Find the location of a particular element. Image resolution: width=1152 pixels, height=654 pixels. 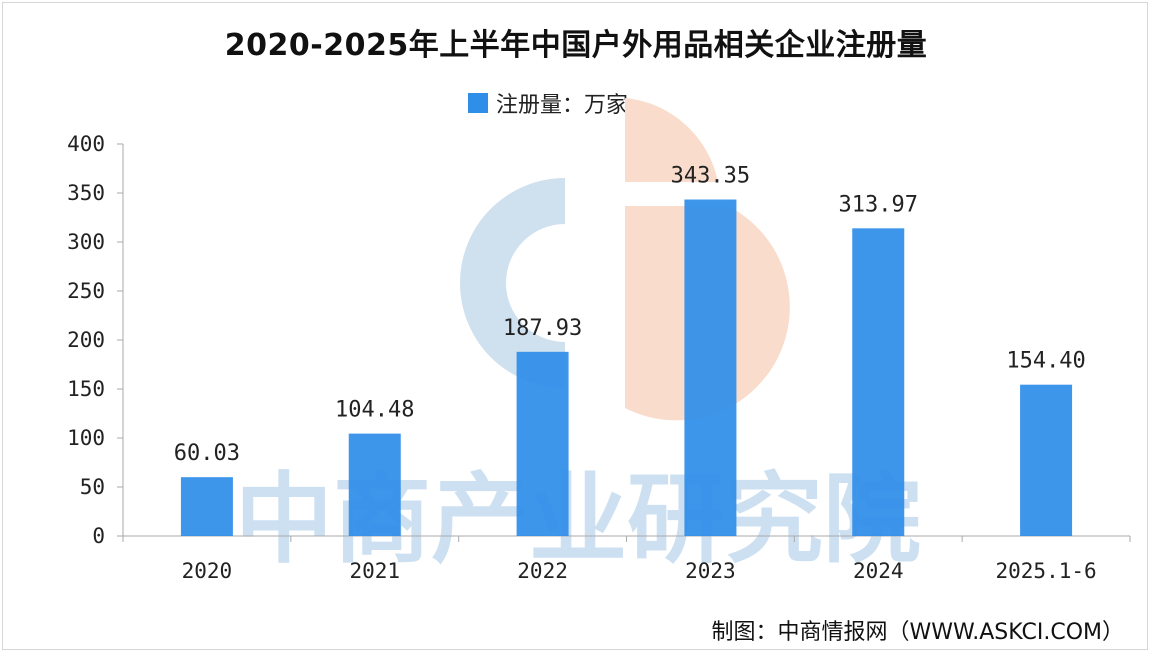

source-note: 制图：中商情报网（WWW.ASKCI.COM） is located at coordinates (917, 632).